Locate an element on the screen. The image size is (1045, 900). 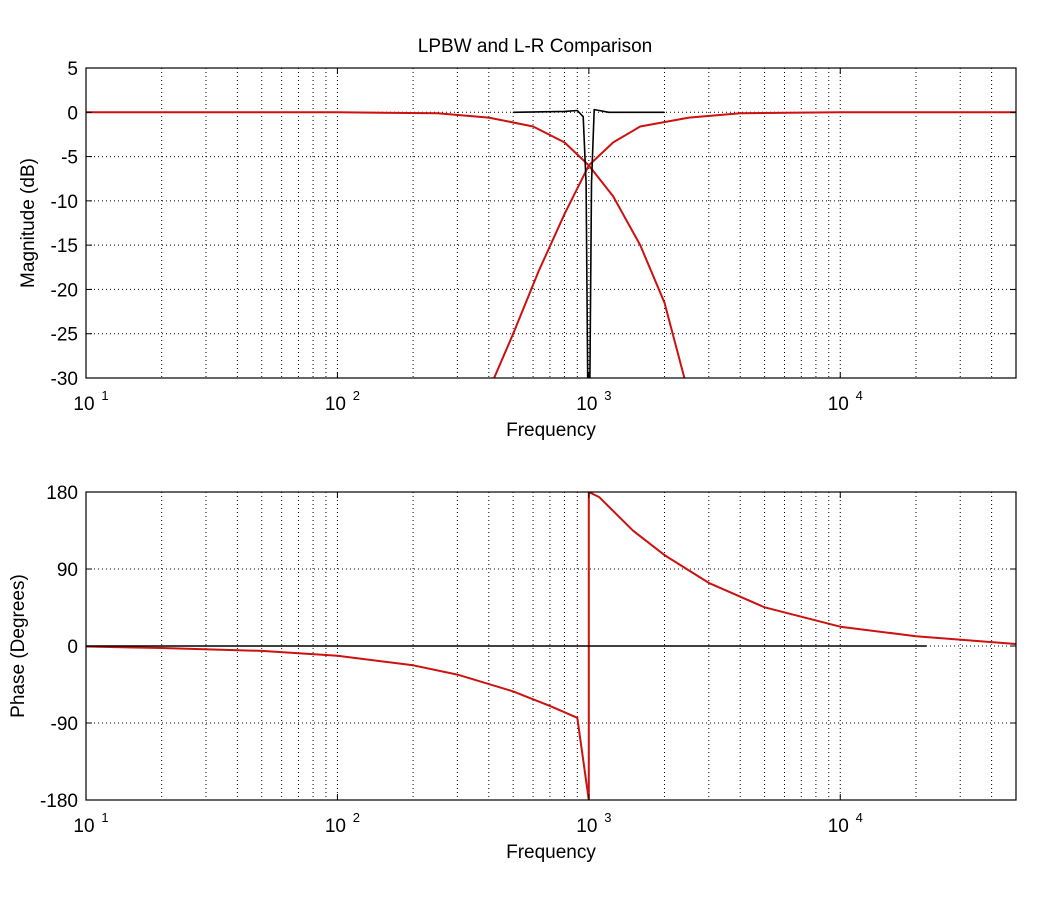
y-tick-label: -25 is located at coordinates (64, 335).